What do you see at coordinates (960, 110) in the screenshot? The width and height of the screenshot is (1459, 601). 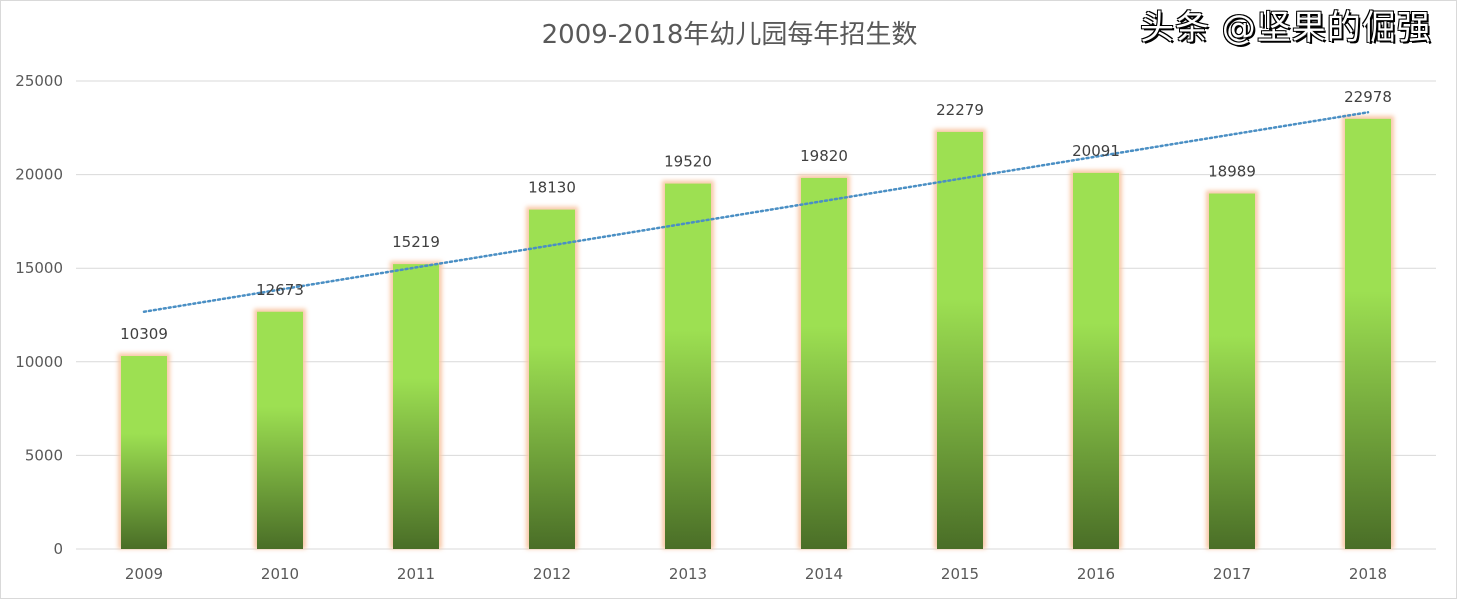 I see `data-label: 22279` at bounding box center [960, 110].